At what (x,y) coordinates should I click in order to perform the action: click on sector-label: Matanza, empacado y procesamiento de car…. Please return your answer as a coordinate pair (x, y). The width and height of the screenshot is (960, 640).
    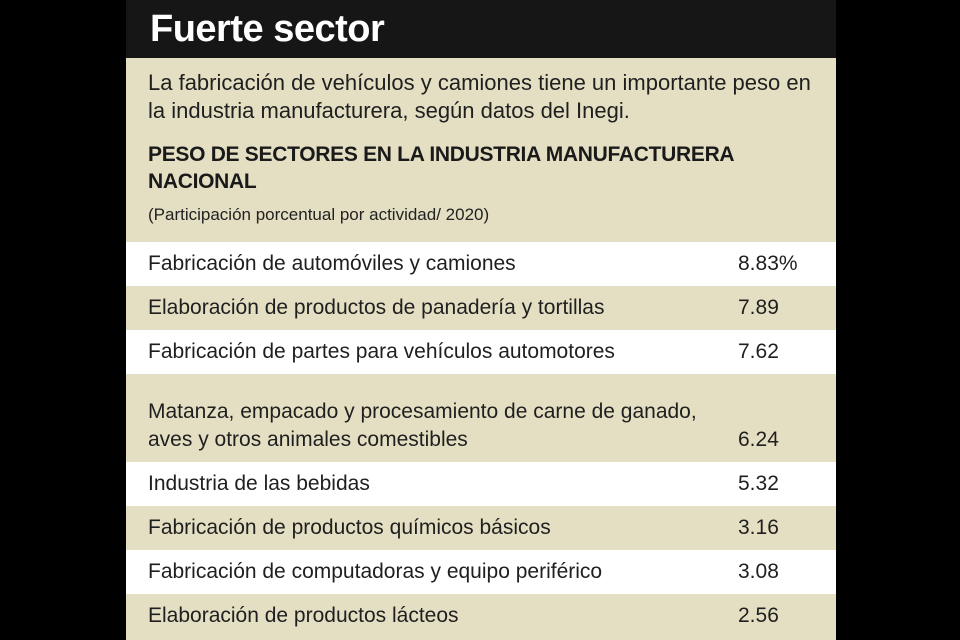
    Looking at the image, I should click on (422, 425).